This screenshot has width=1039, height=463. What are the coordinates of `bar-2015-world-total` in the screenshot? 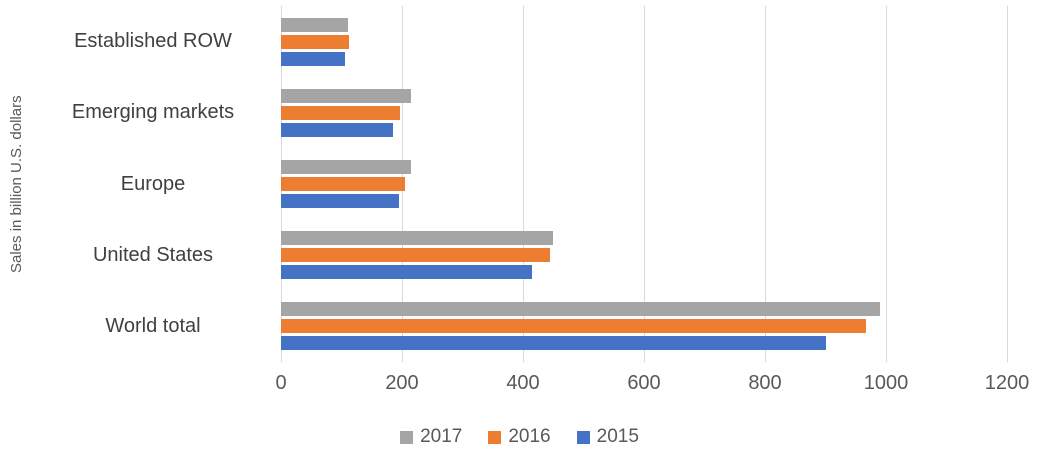 It's located at (553, 343).